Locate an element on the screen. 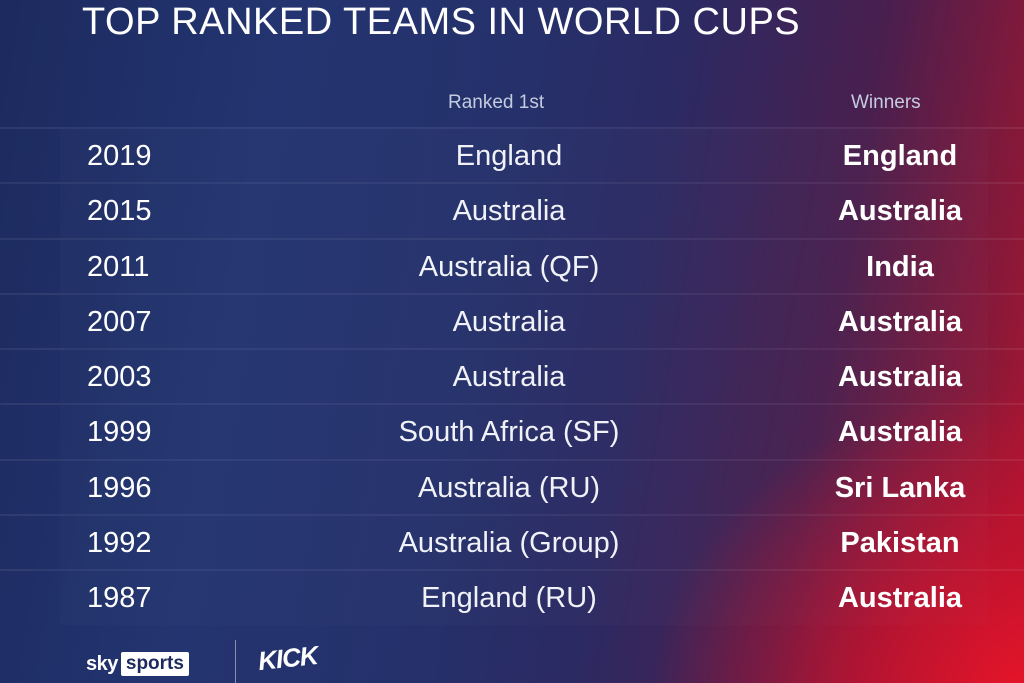 This screenshot has width=1024, height=683. table-row: 2003 Australia Australia is located at coordinates (512, 375).